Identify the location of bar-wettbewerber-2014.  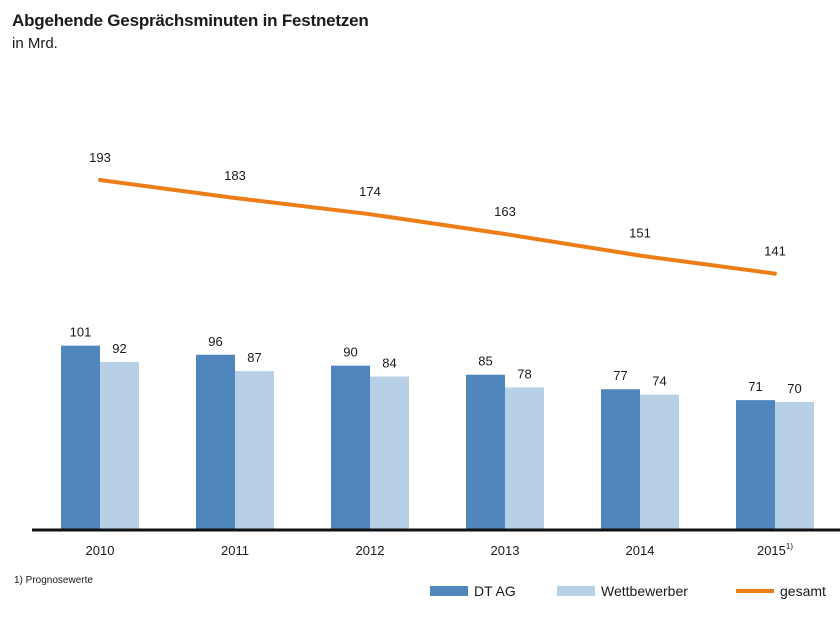
(659, 461).